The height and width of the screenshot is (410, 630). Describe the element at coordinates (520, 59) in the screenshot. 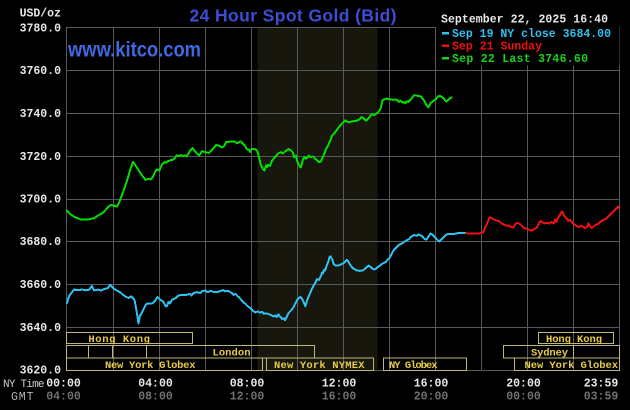

I see `svg-text: Sep 22 Last 3746.60` at that location.